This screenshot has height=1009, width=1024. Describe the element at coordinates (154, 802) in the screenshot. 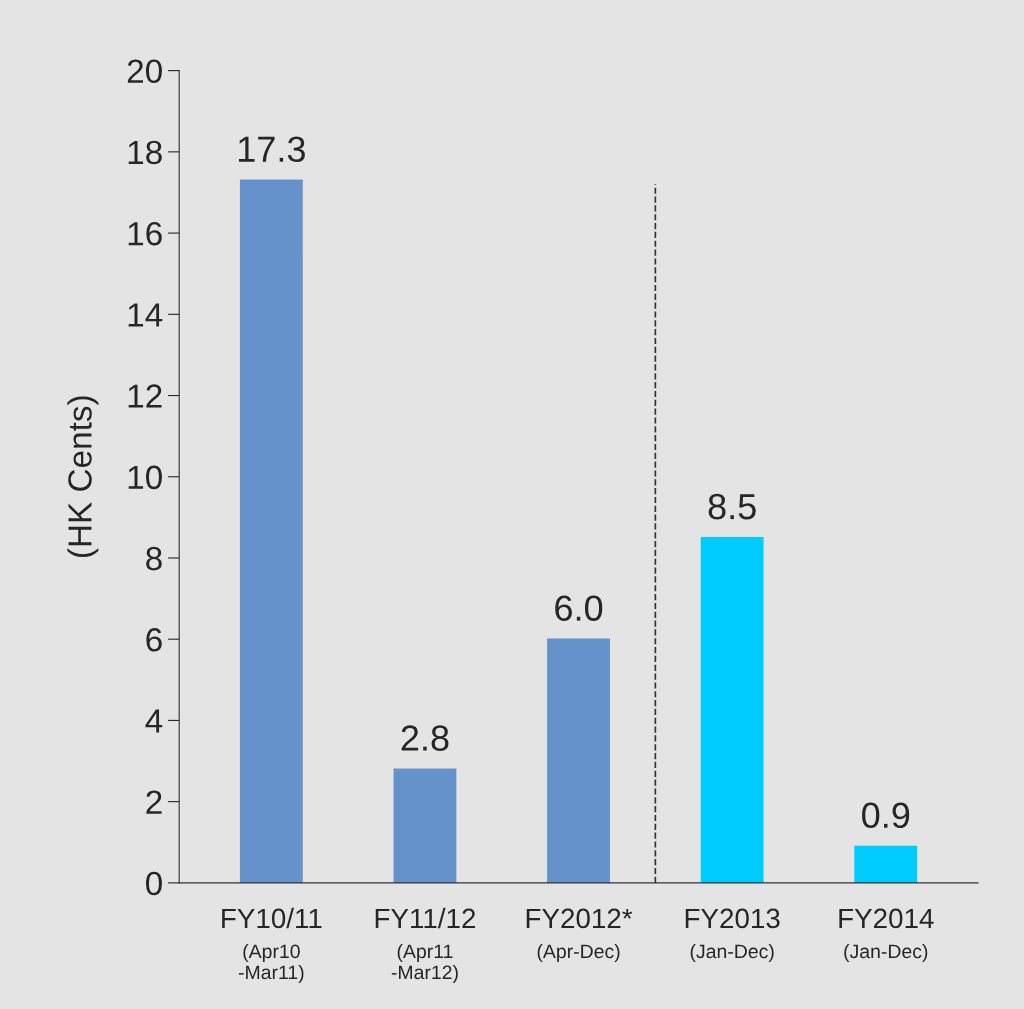

I see `y-tick-label: 2` at that location.